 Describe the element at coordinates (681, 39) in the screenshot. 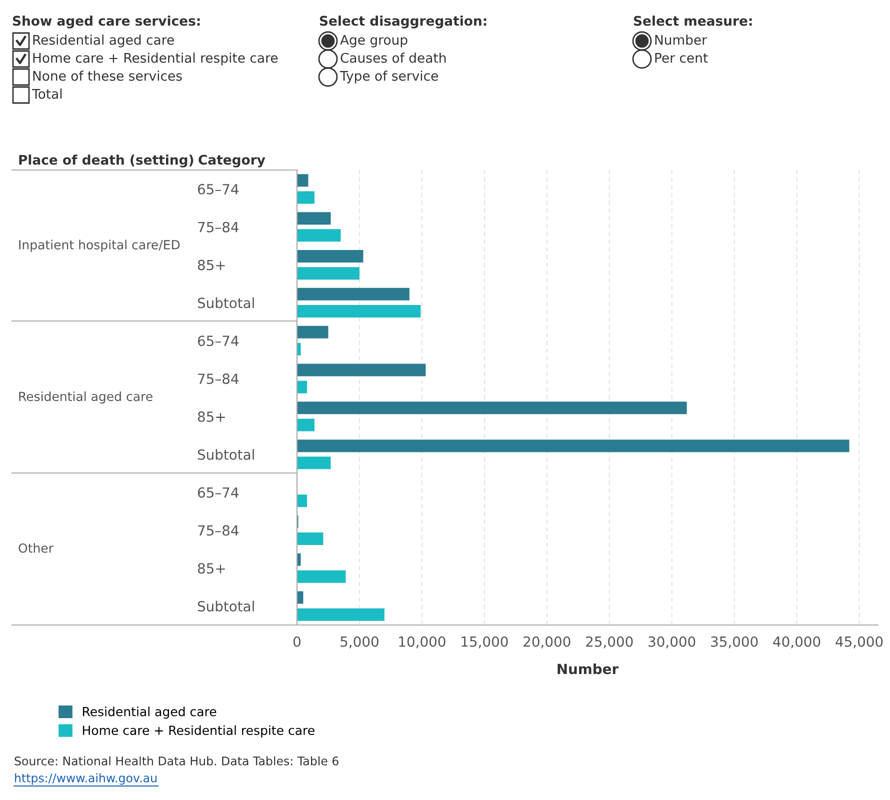

I see `text: Number` at that location.